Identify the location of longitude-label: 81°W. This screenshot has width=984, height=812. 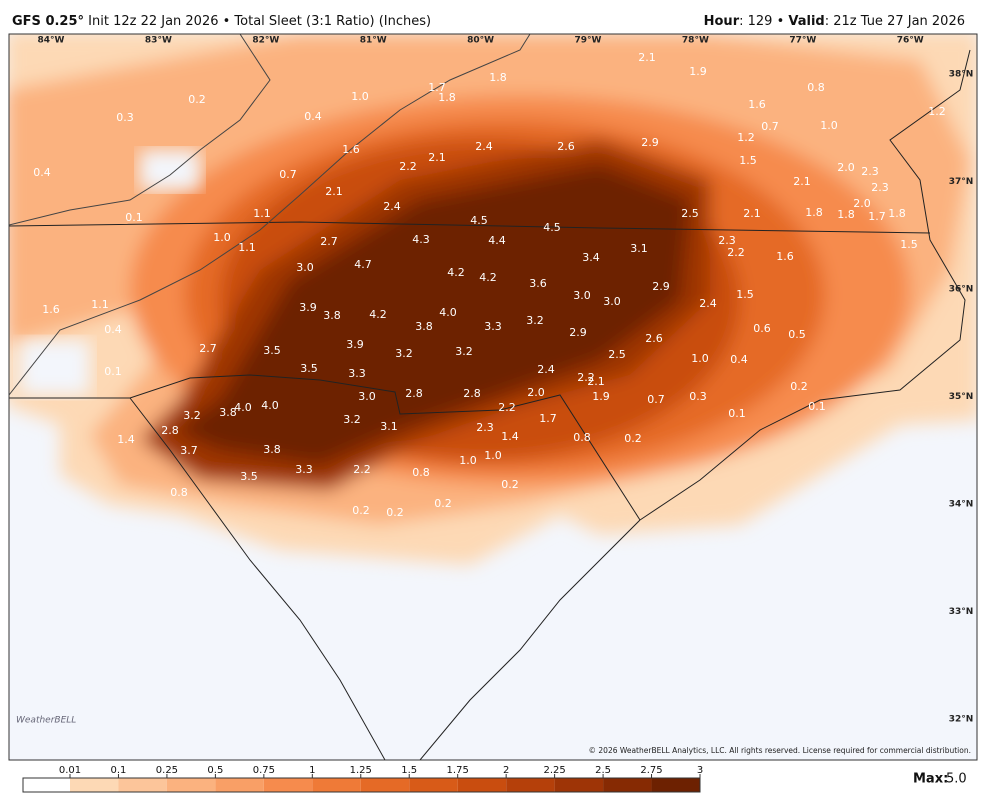
(373, 41).